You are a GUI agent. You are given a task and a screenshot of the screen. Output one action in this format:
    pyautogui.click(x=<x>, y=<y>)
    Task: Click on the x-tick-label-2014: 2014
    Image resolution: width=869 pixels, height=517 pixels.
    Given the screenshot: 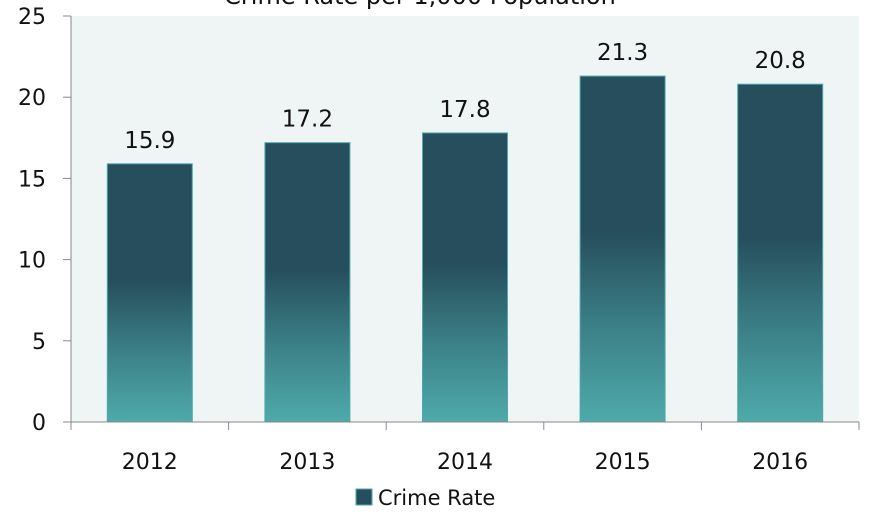 What is the action you would take?
    pyautogui.click(x=465, y=462)
    